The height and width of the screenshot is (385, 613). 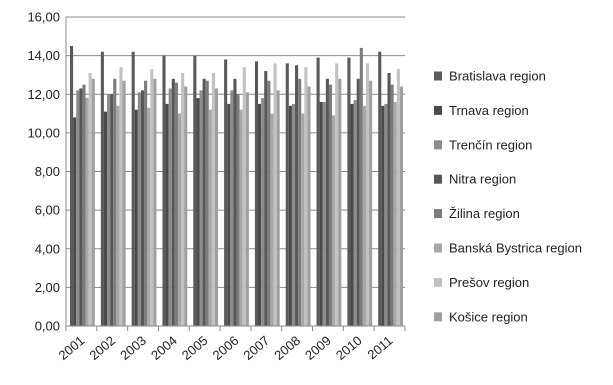 I want to click on x-tick-label: 2004, so click(x=164, y=348).